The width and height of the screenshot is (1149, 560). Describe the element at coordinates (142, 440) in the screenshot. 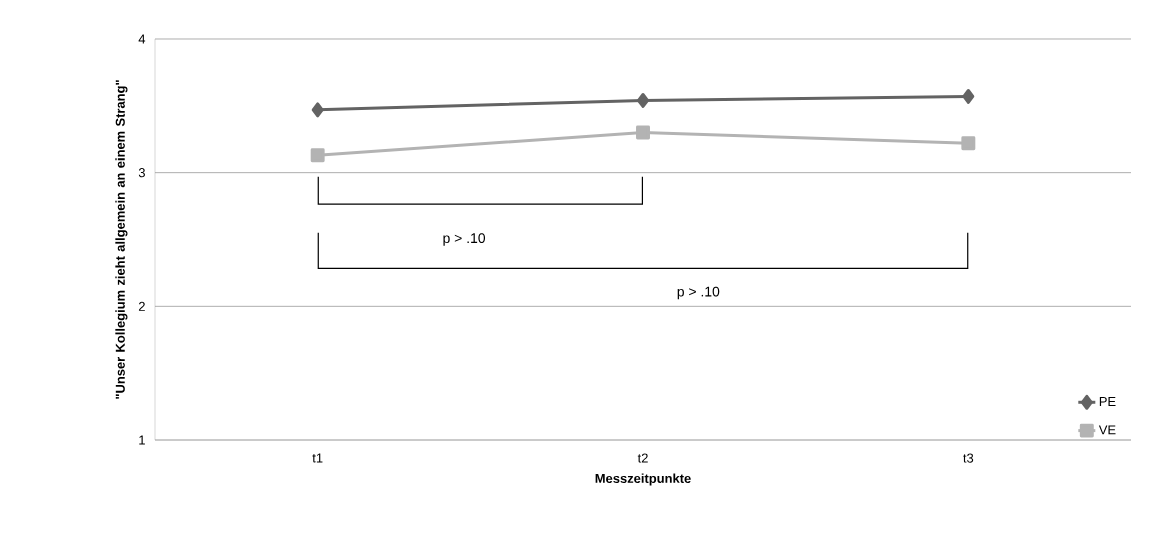

I see `y-tick-label: 1` at that location.